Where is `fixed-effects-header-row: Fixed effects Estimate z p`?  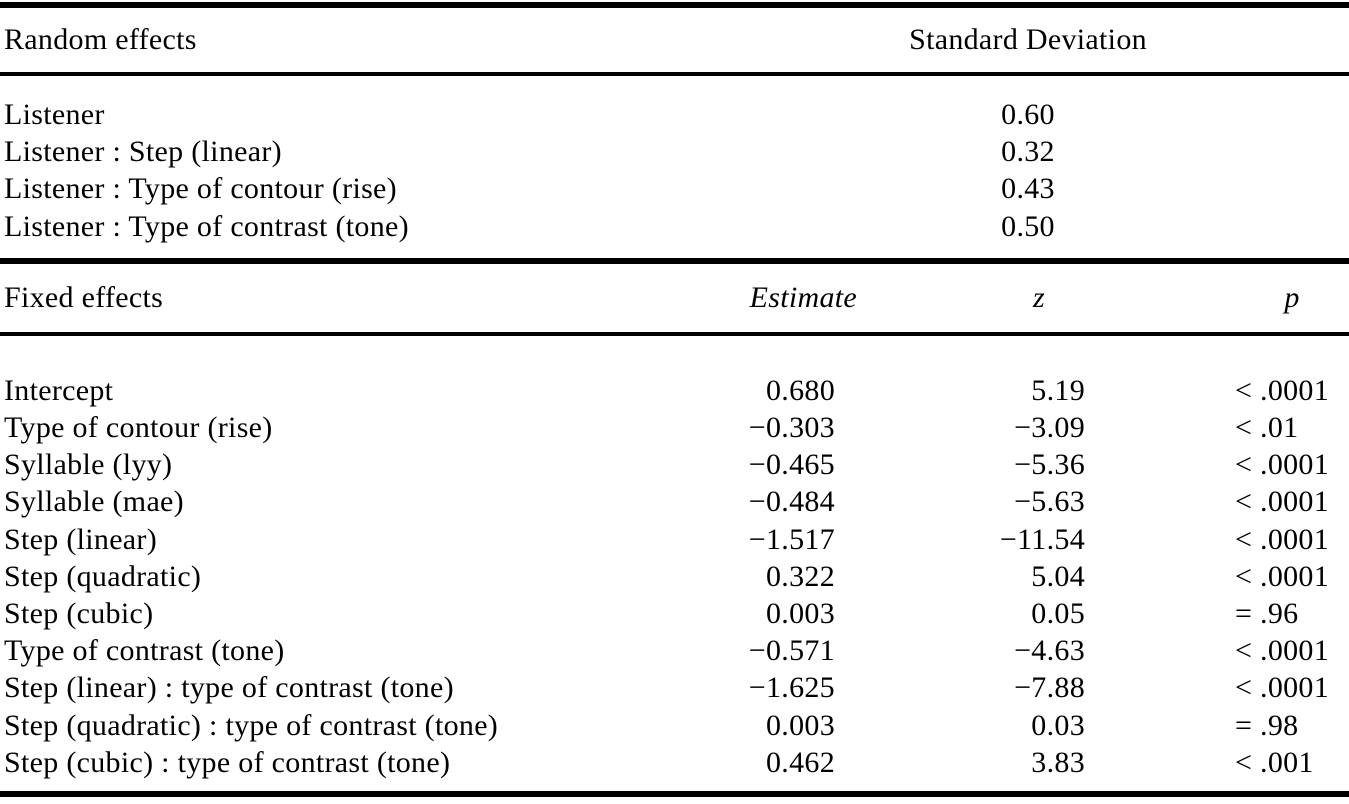
fixed-effects-header-row: Fixed effects Estimate z p is located at coordinates (674, 298).